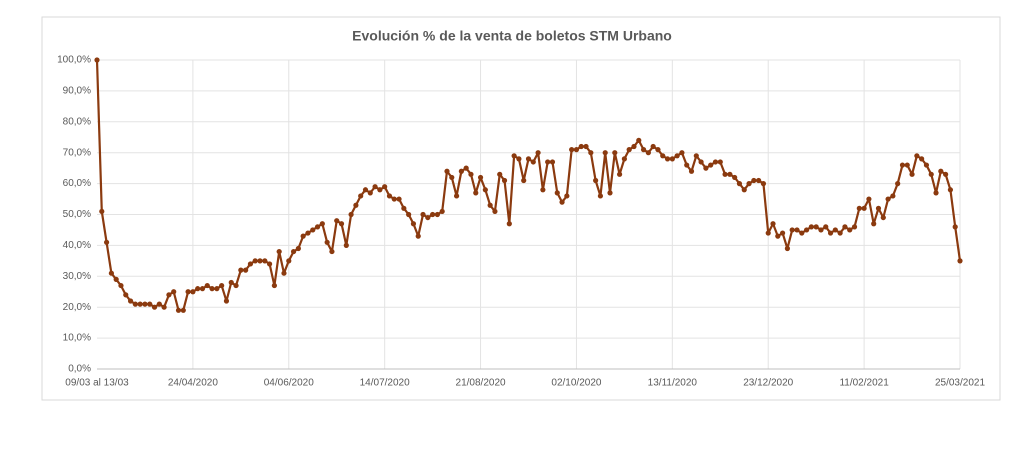 This screenshot has height=473, width=1024. I want to click on y-tick-label: 10,0%, so click(77, 338).